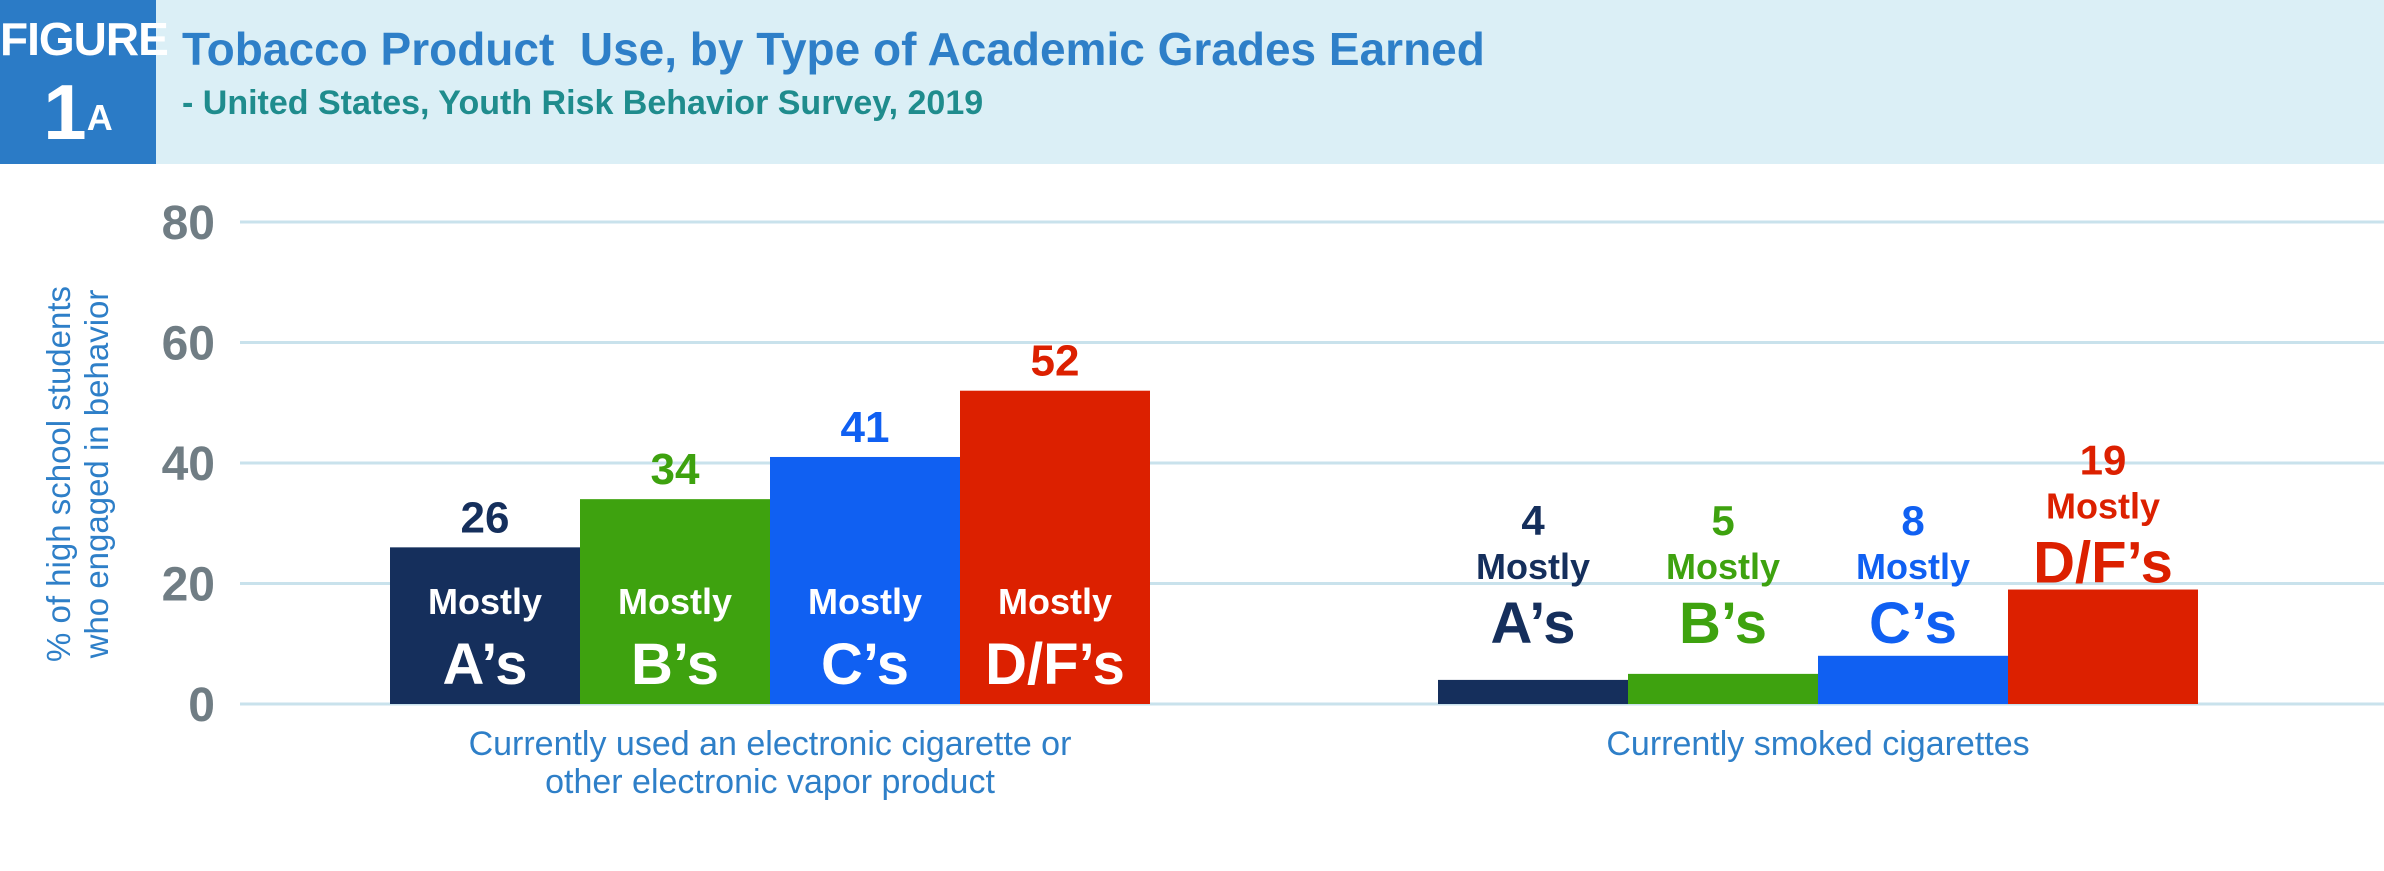 Image resolution: width=2384 pixels, height=871 pixels. Describe the element at coordinates (58, 474) in the screenshot. I see `y-axis-label-line: % of high school students` at that location.